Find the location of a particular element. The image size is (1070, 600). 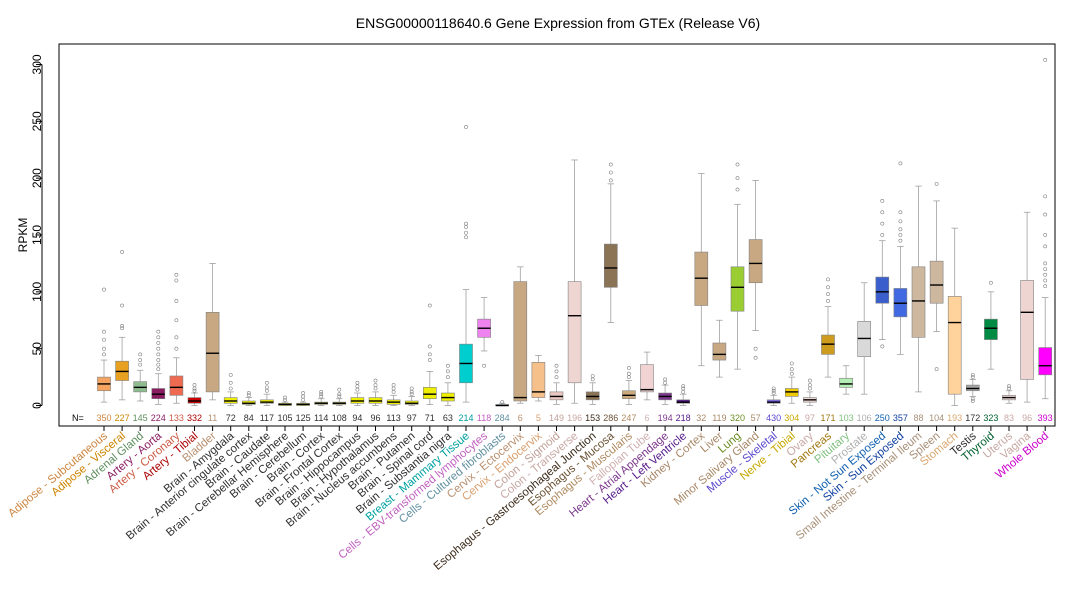

n-count-label: 172 is located at coordinates (972, 418).